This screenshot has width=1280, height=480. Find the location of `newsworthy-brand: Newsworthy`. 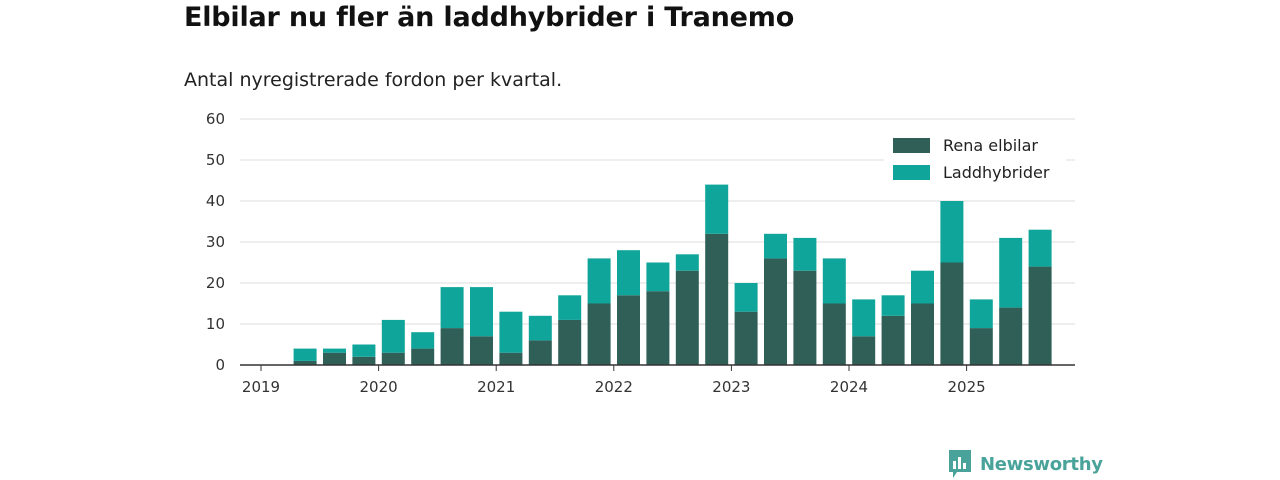

newsworthy-brand: Newsworthy is located at coordinates (1025, 464).